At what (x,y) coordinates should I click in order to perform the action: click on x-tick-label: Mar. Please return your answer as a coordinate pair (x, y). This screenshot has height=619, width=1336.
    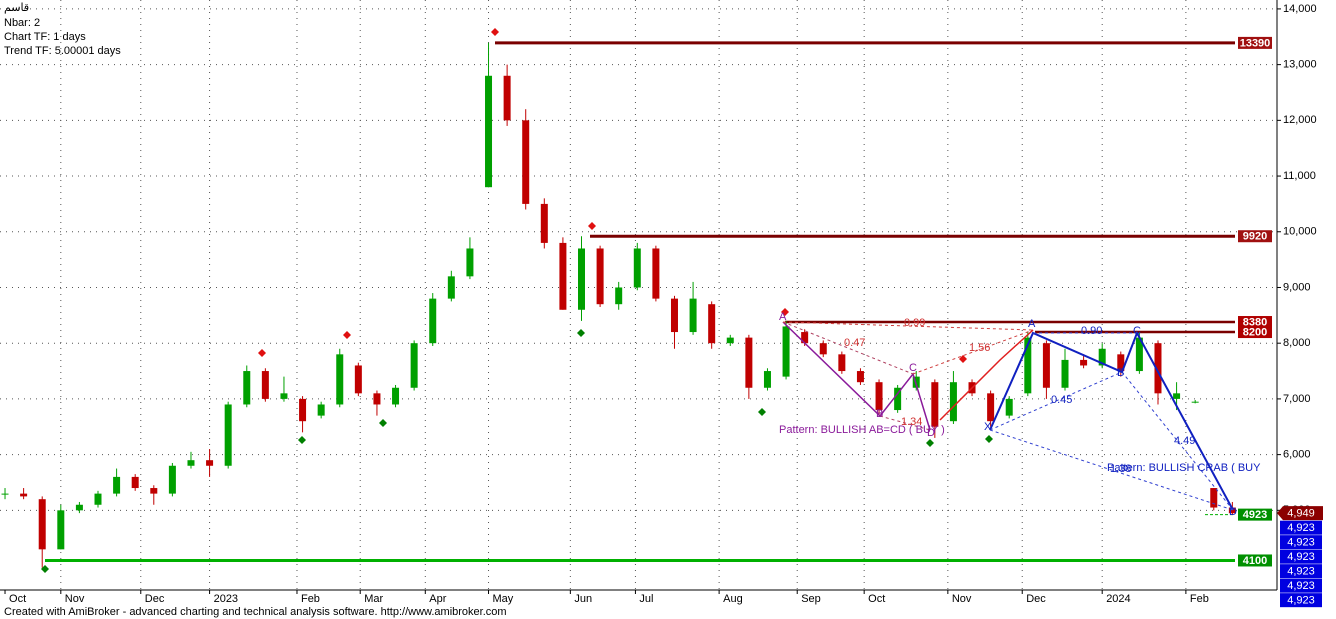
    Looking at the image, I should click on (373, 599).